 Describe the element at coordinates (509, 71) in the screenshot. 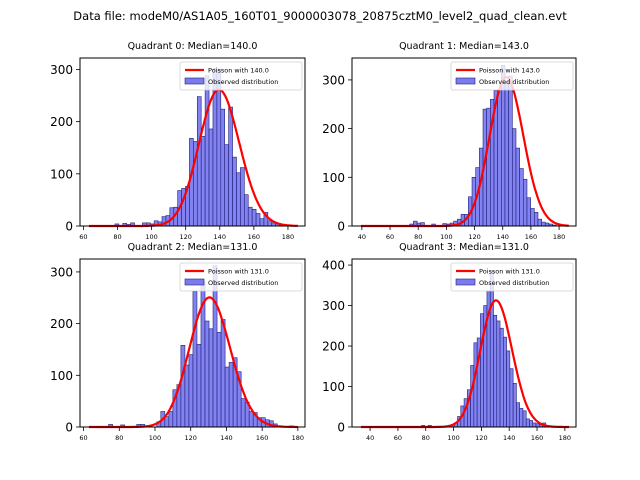

I see `legend-label-poisson: Poisson with 143.0` at that location.